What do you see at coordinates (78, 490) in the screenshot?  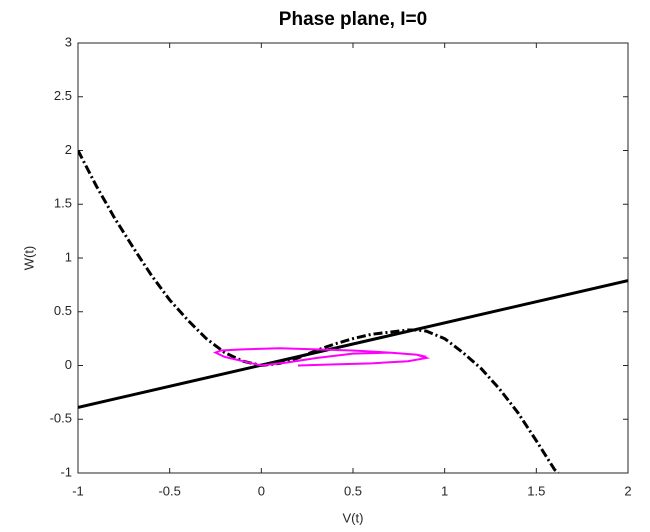 I see `x-tick-label: -1` at bounding box center [78, 490].